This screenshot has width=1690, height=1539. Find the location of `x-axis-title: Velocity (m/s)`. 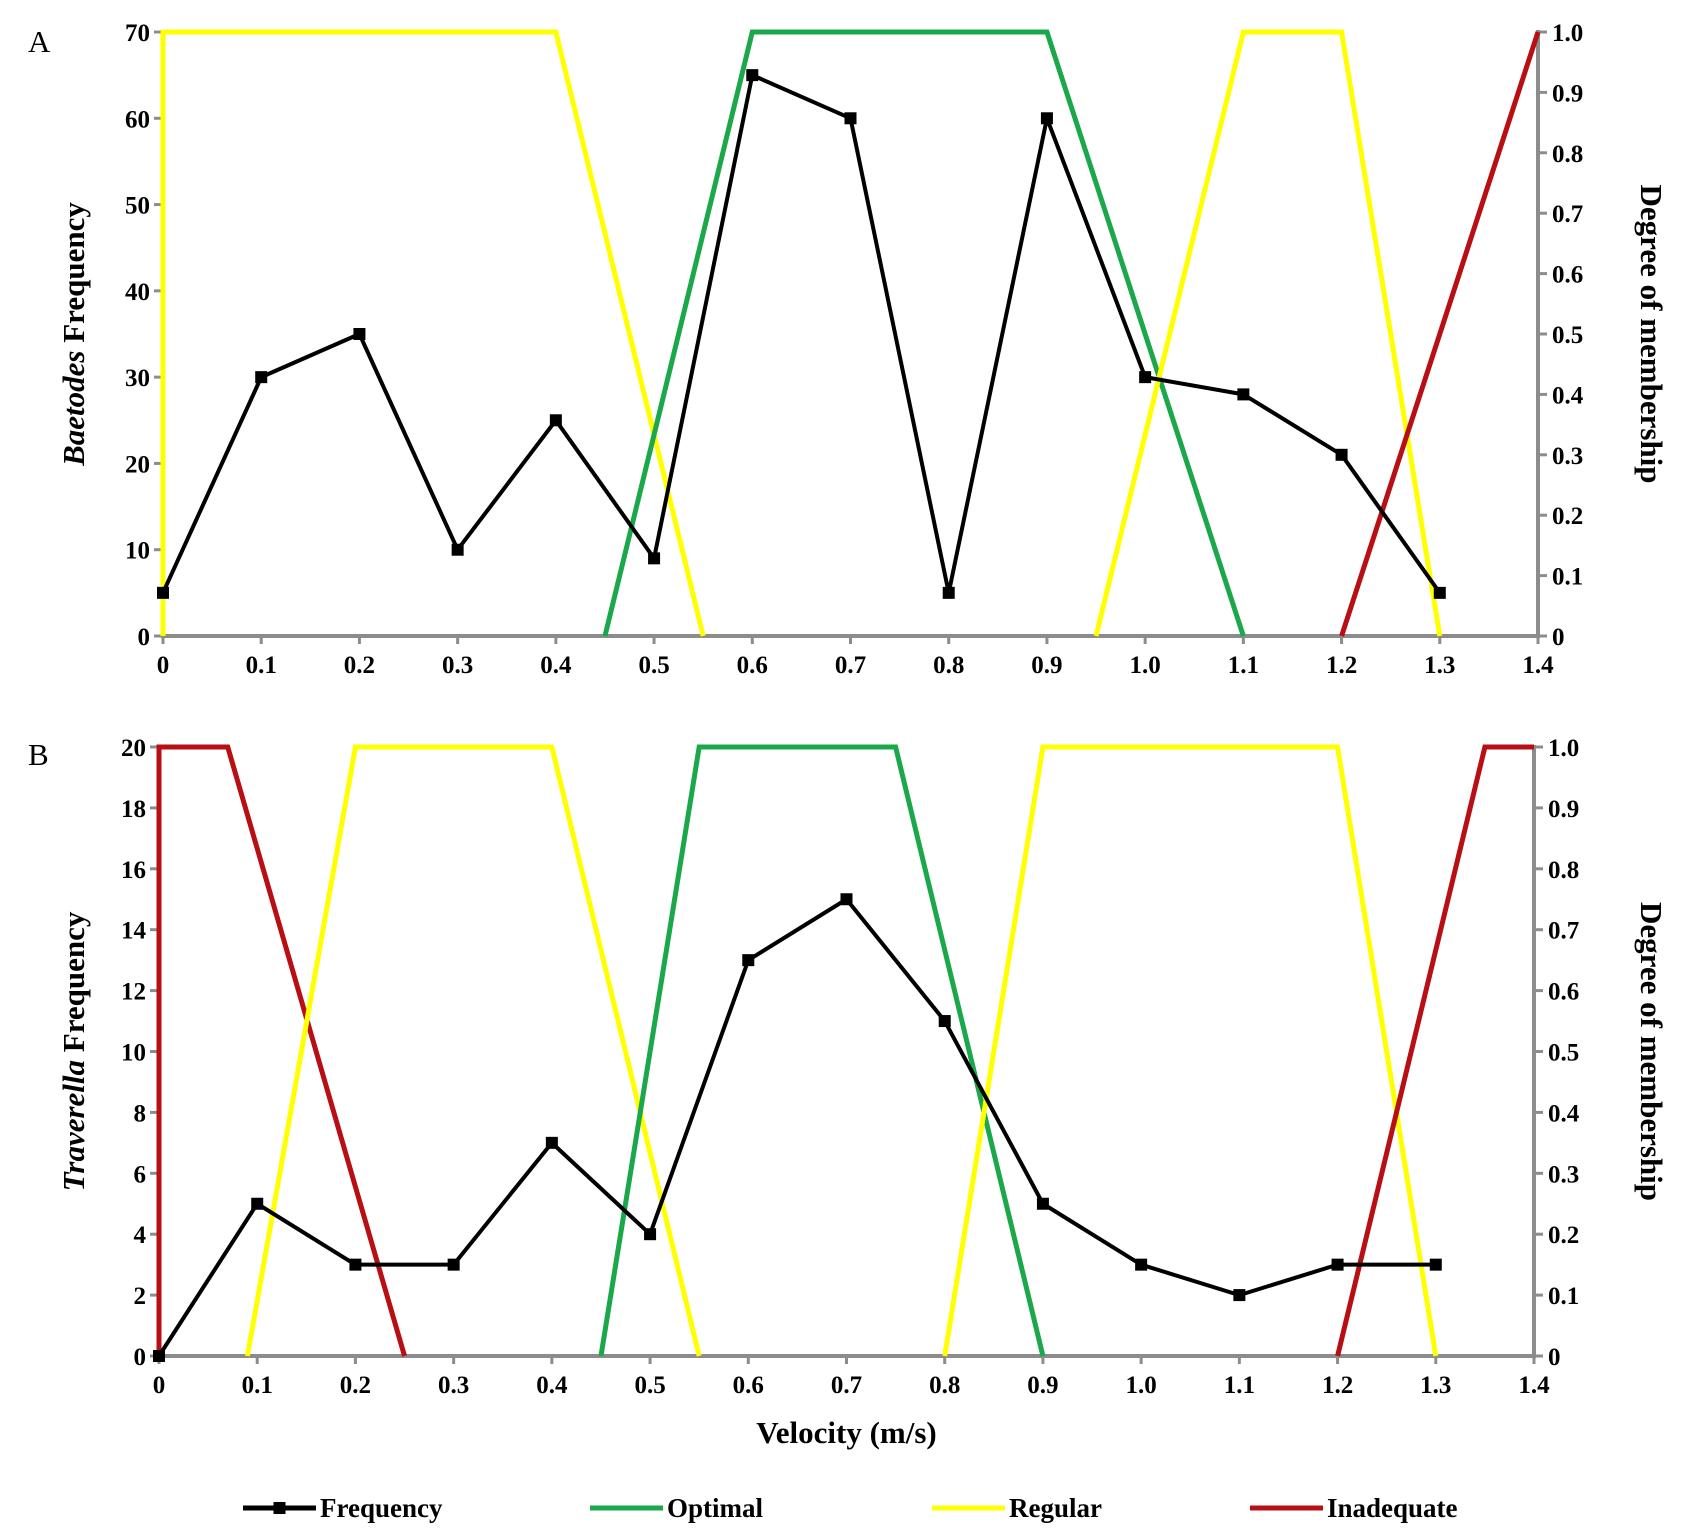

x-axis-title: Velocity (m/s) is located at coordinates (846, 1432).